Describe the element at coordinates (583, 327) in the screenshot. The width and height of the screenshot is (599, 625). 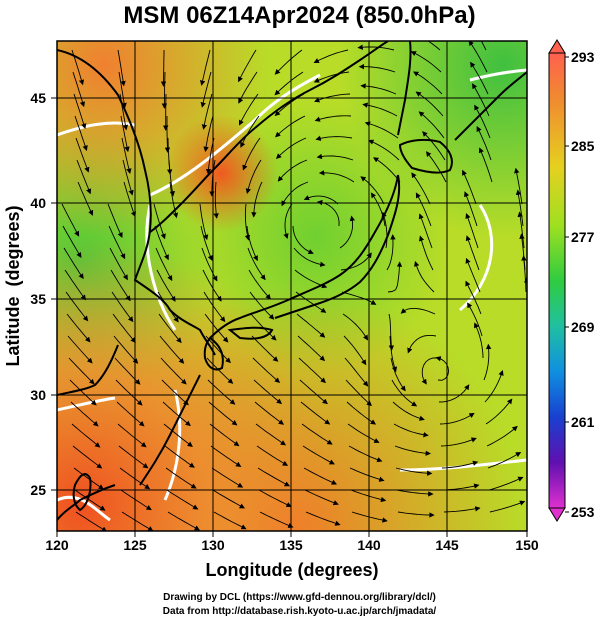
I see `colorbar-label: 269` at that location.